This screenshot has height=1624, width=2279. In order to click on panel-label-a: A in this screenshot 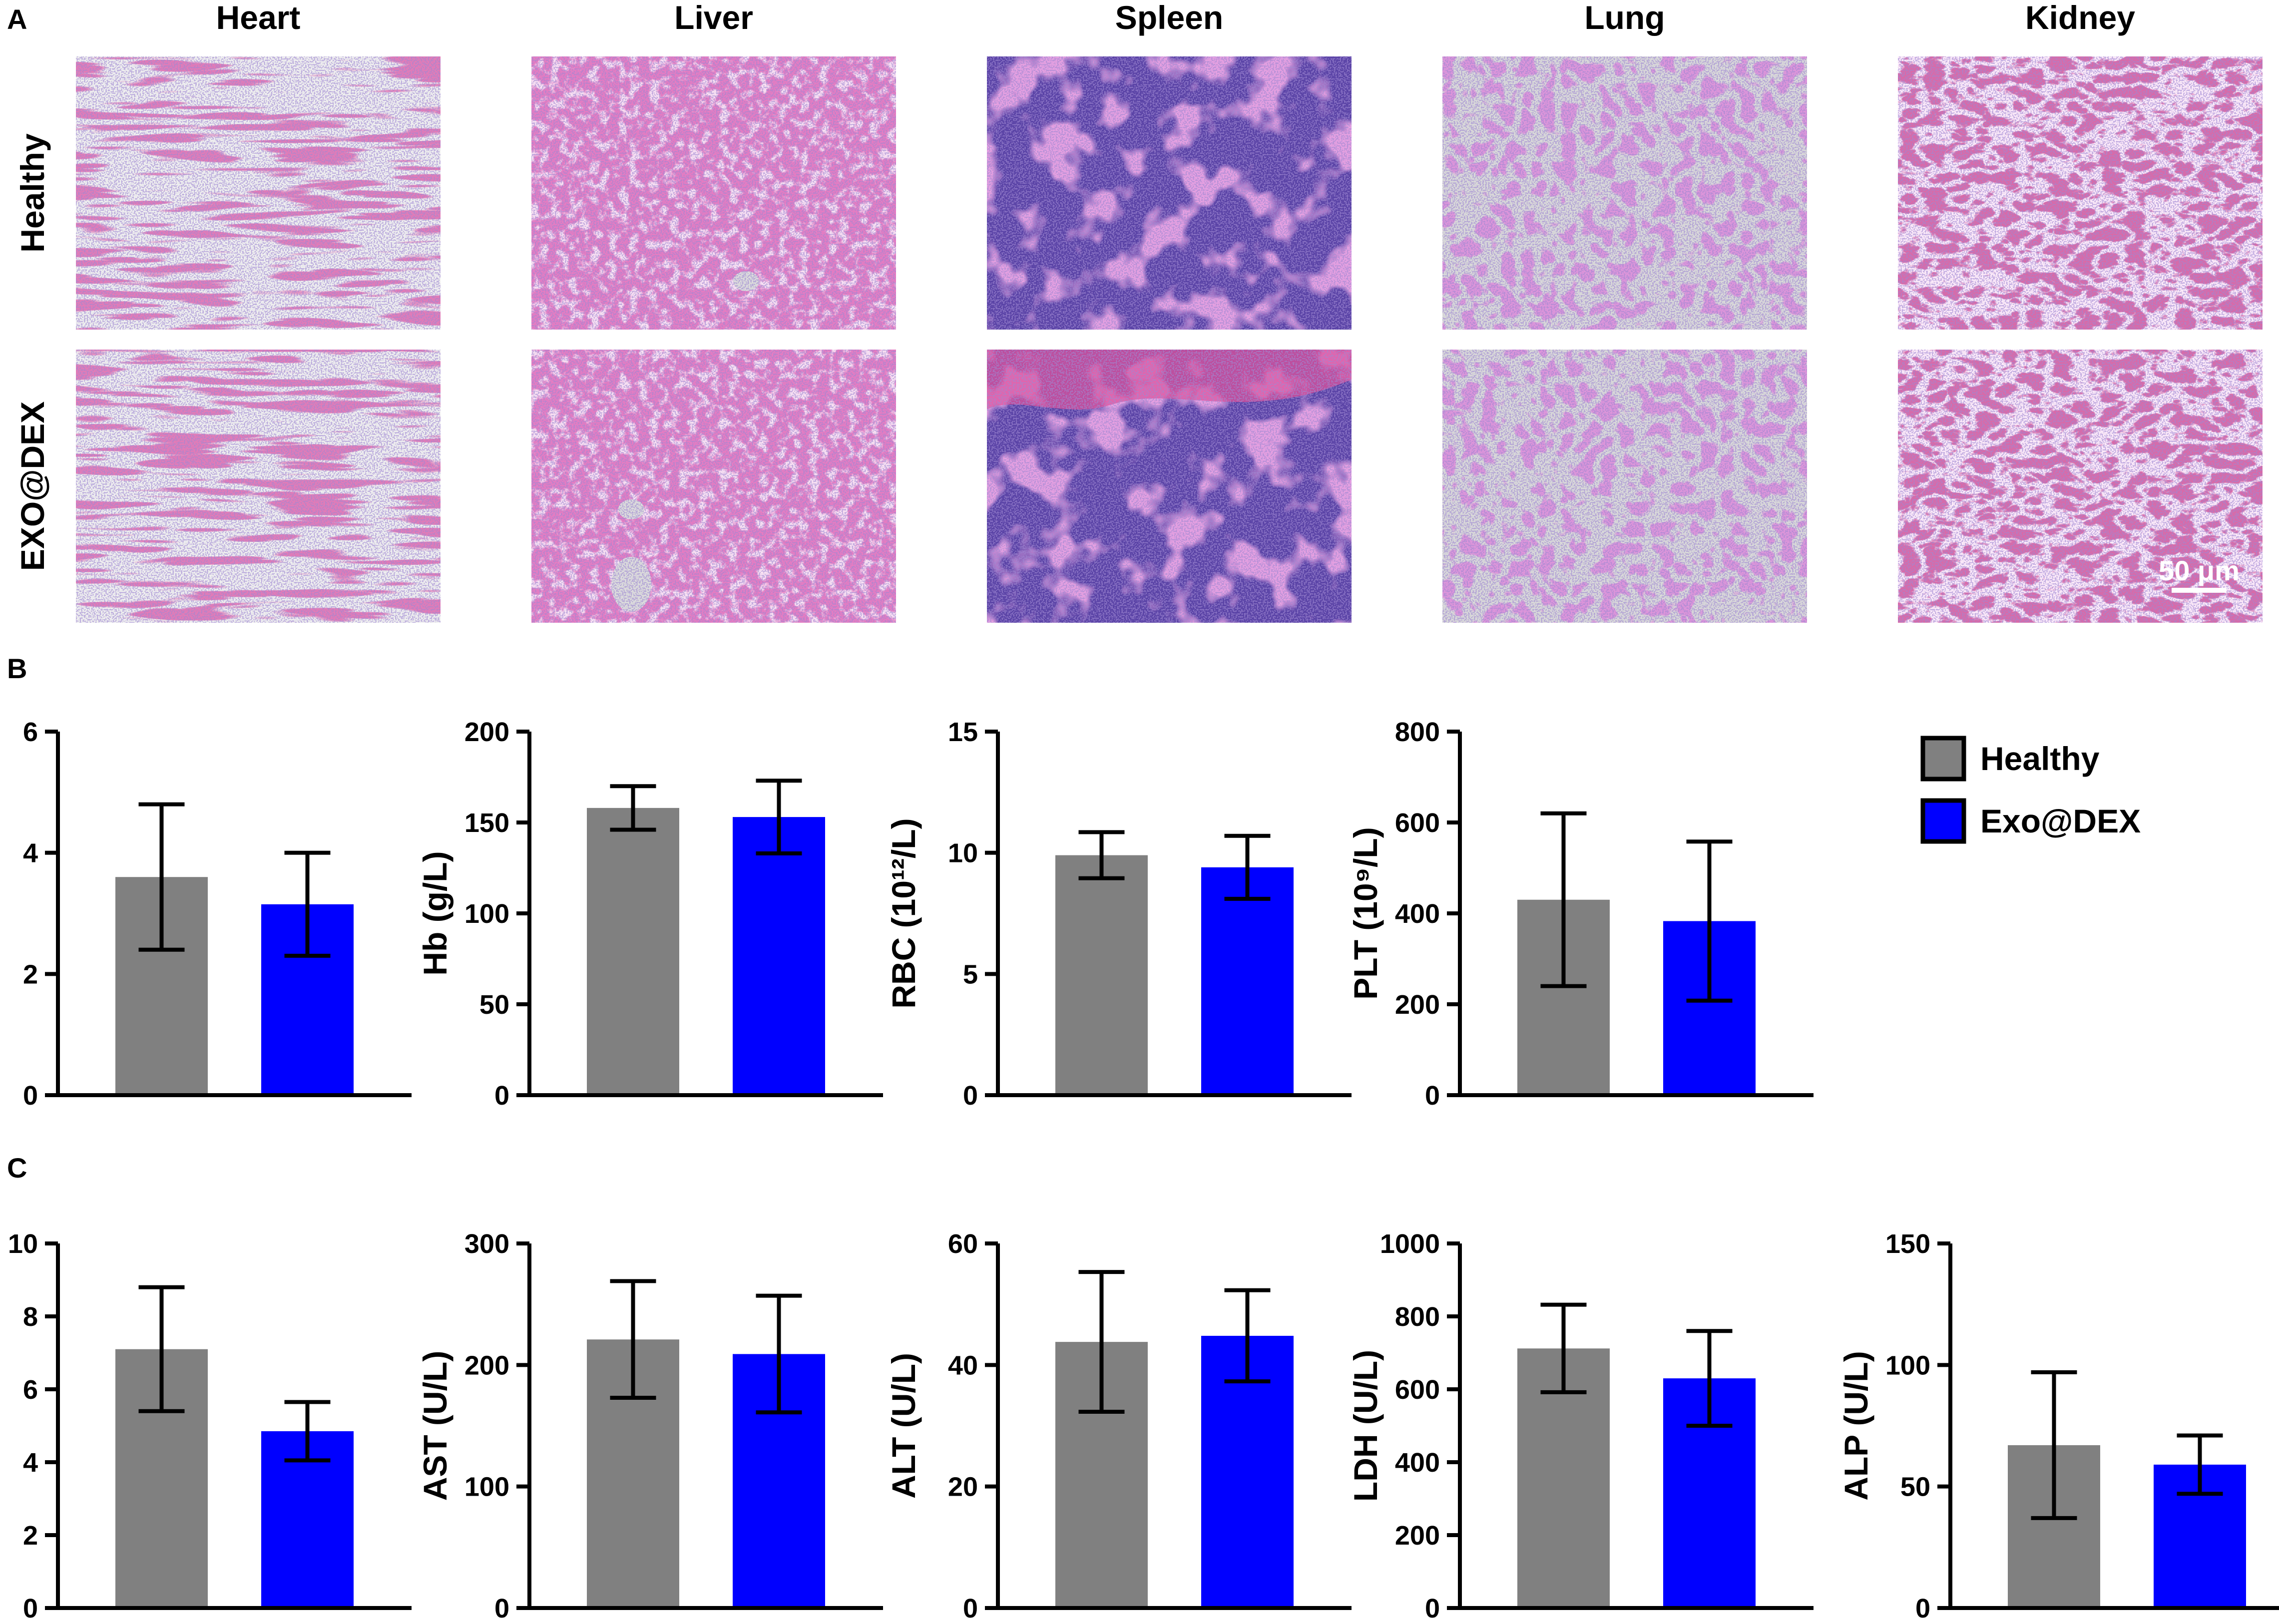, I will do `click(17, 19)`.